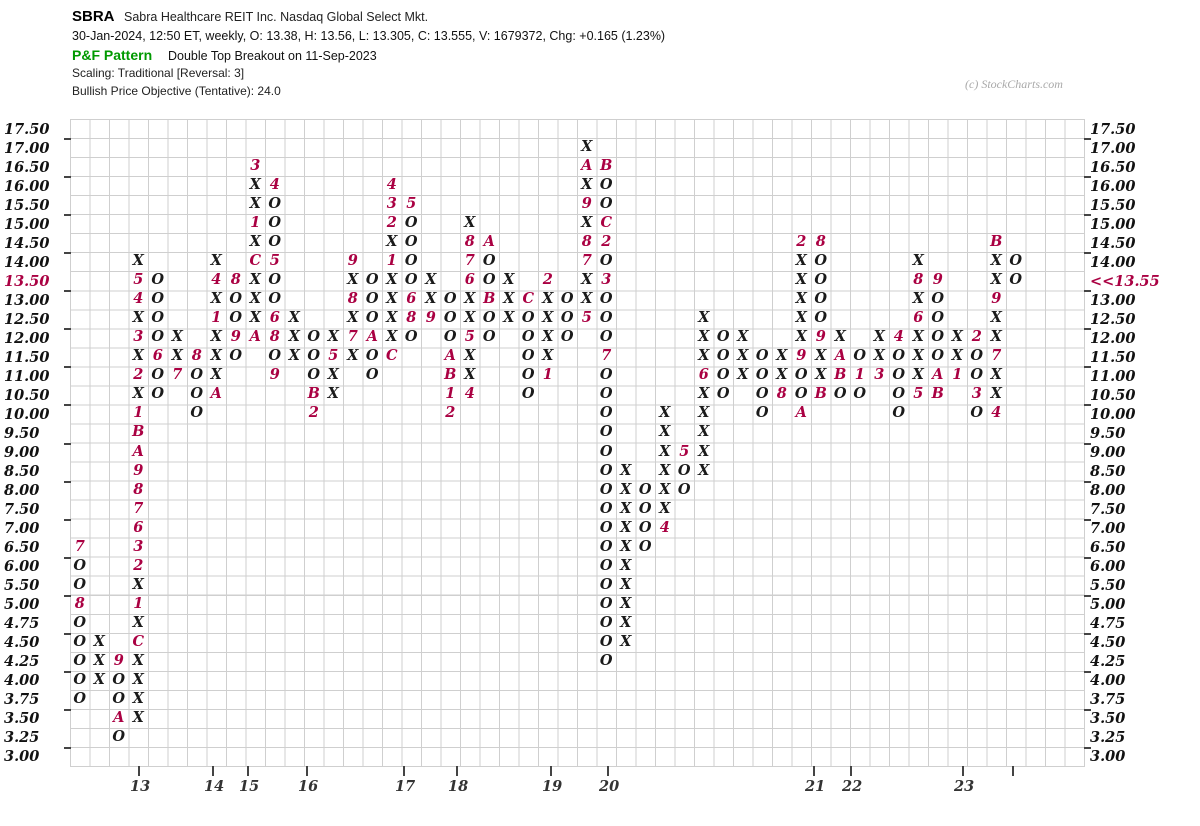 The image size is (1200, 826). Describe the element at coordinates (1113, 243) in the screenshot. I see `price-label-right: 14.50` at that location.